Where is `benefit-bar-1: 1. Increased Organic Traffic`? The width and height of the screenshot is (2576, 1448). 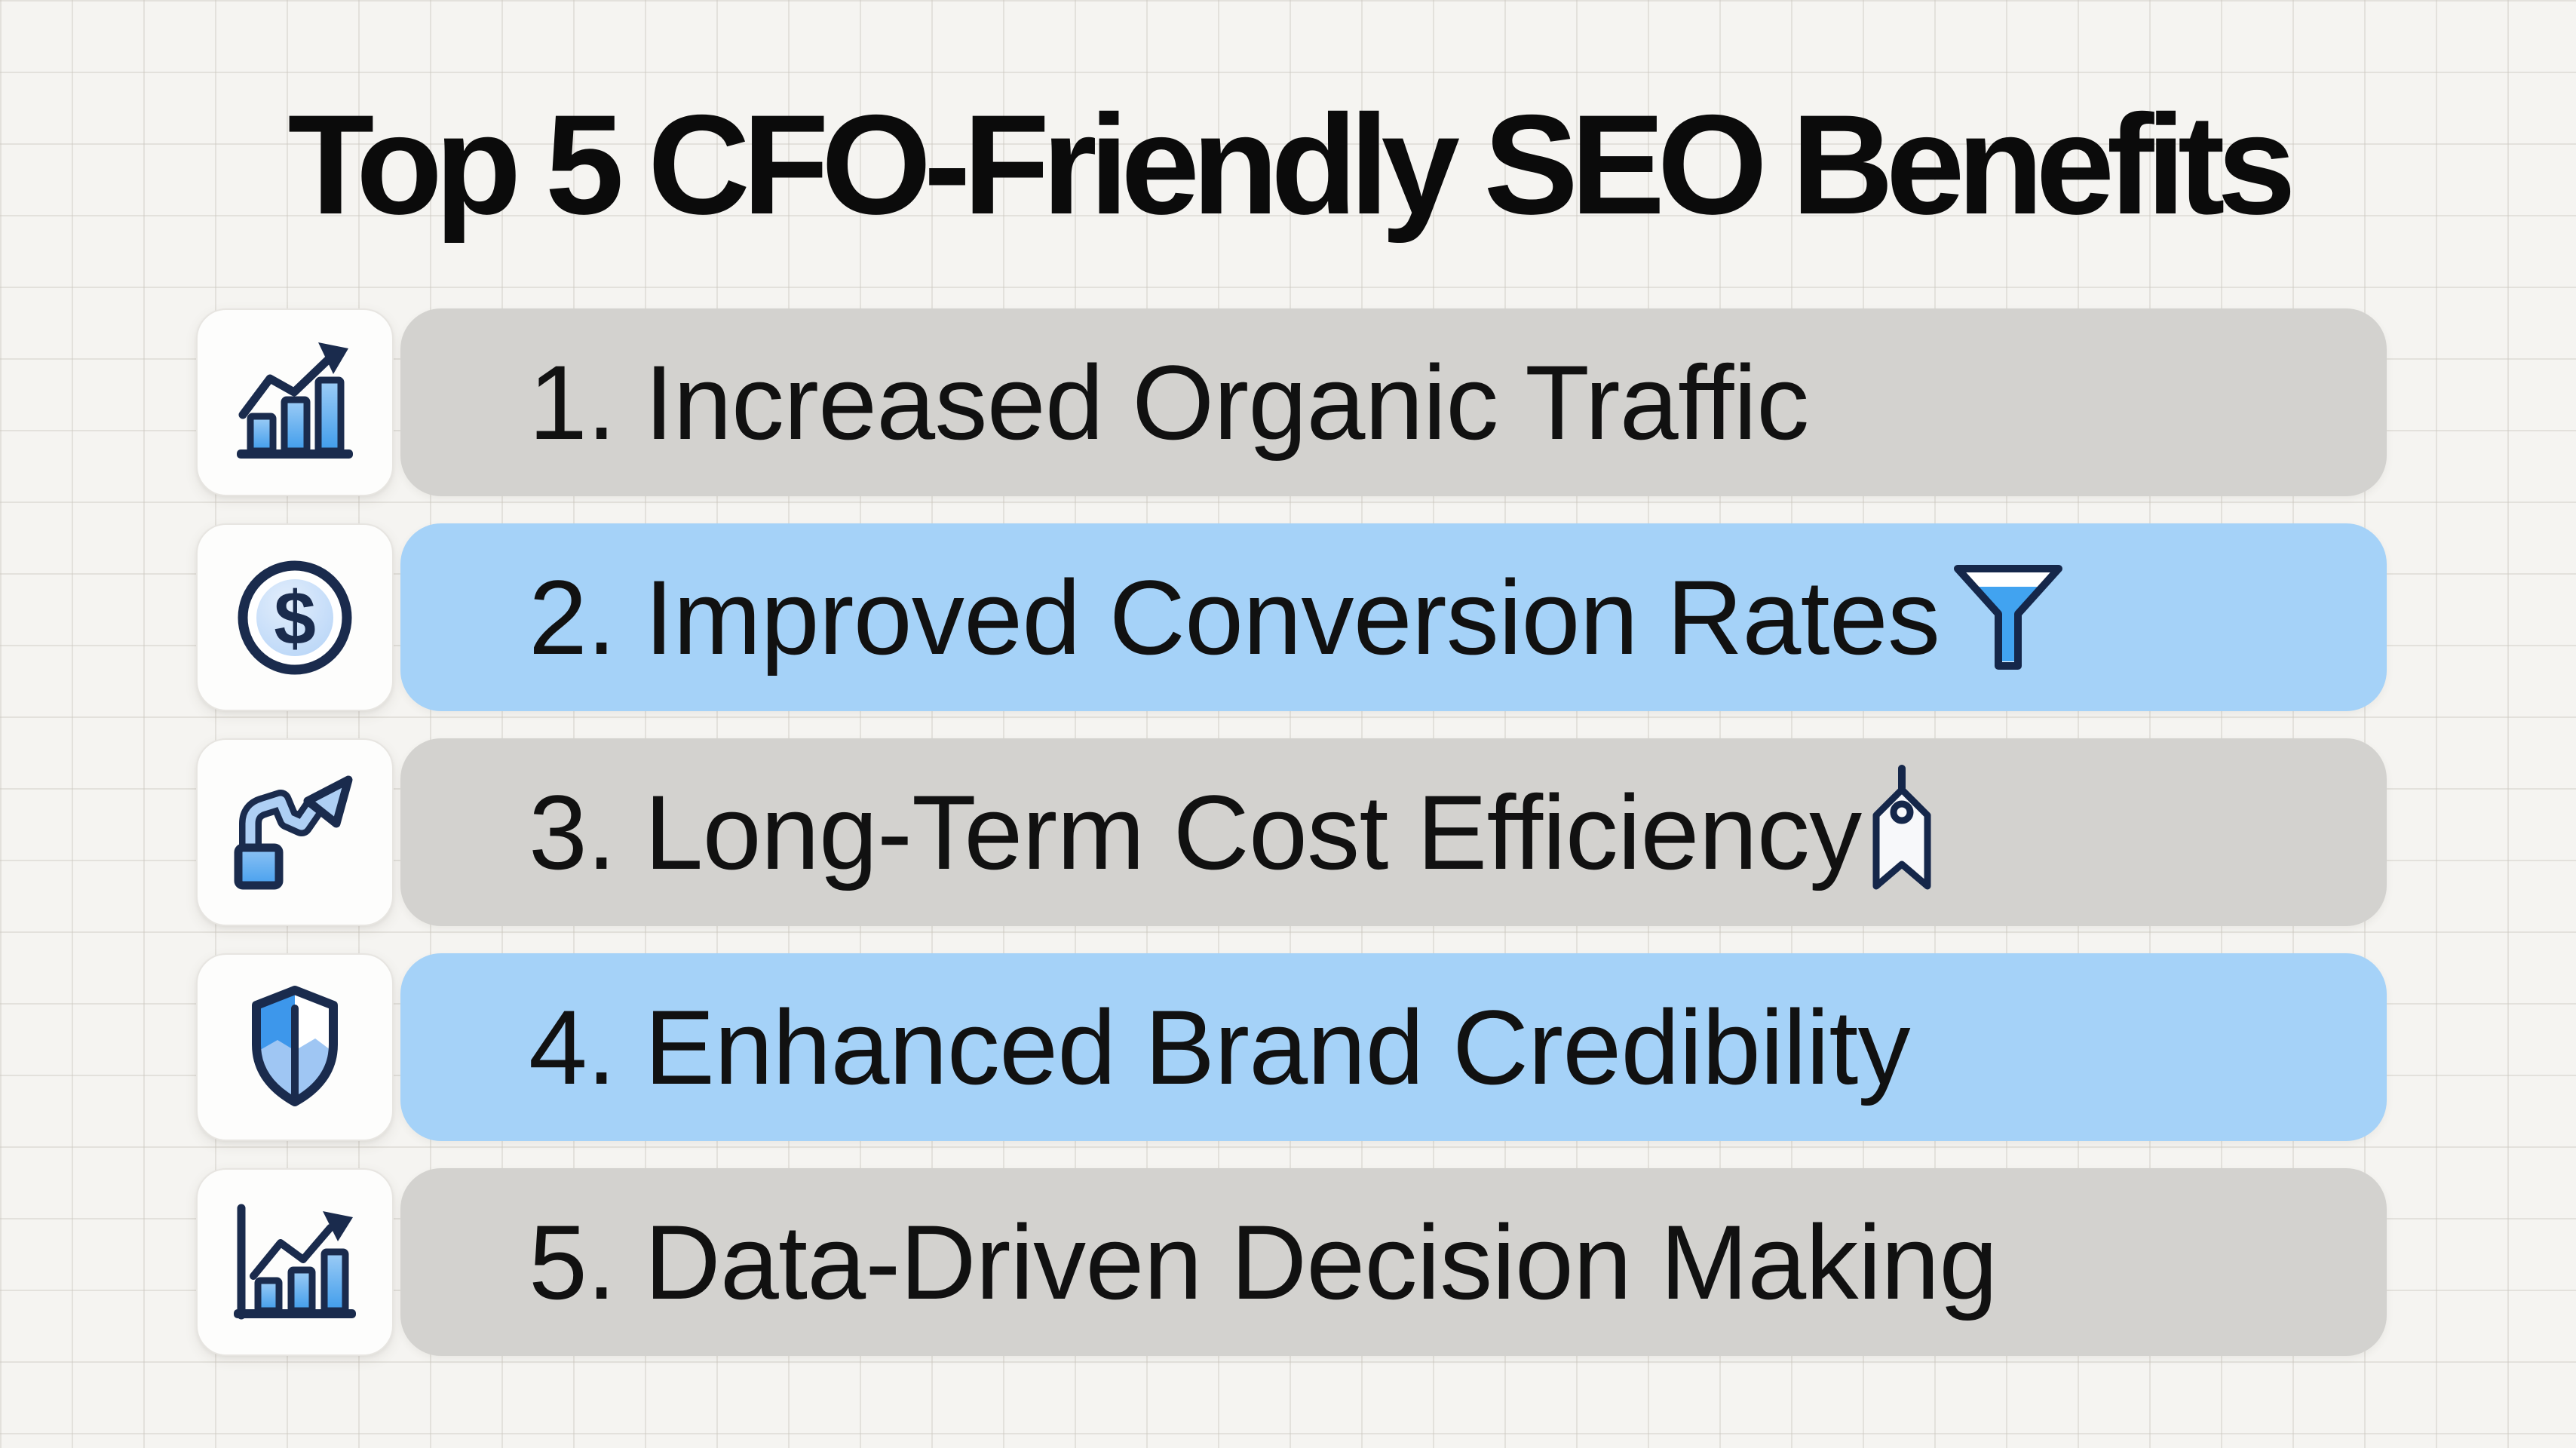
benefit-bar-1: 1. Increased Organic Traffic is located at coordinates (1393, 402).